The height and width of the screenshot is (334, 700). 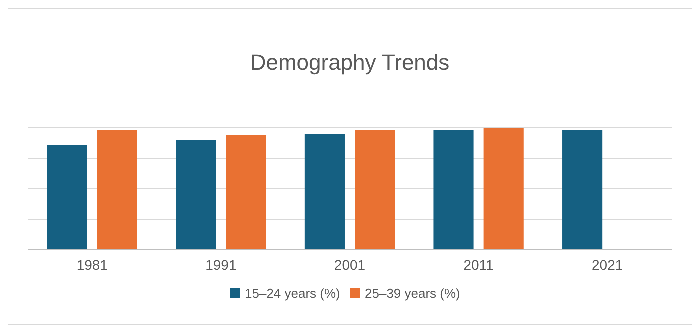 What do you see at coordinates (350, 62) in the screenshot?
I see `chart-title: Demography Trends` at bounding box center [350, 62].